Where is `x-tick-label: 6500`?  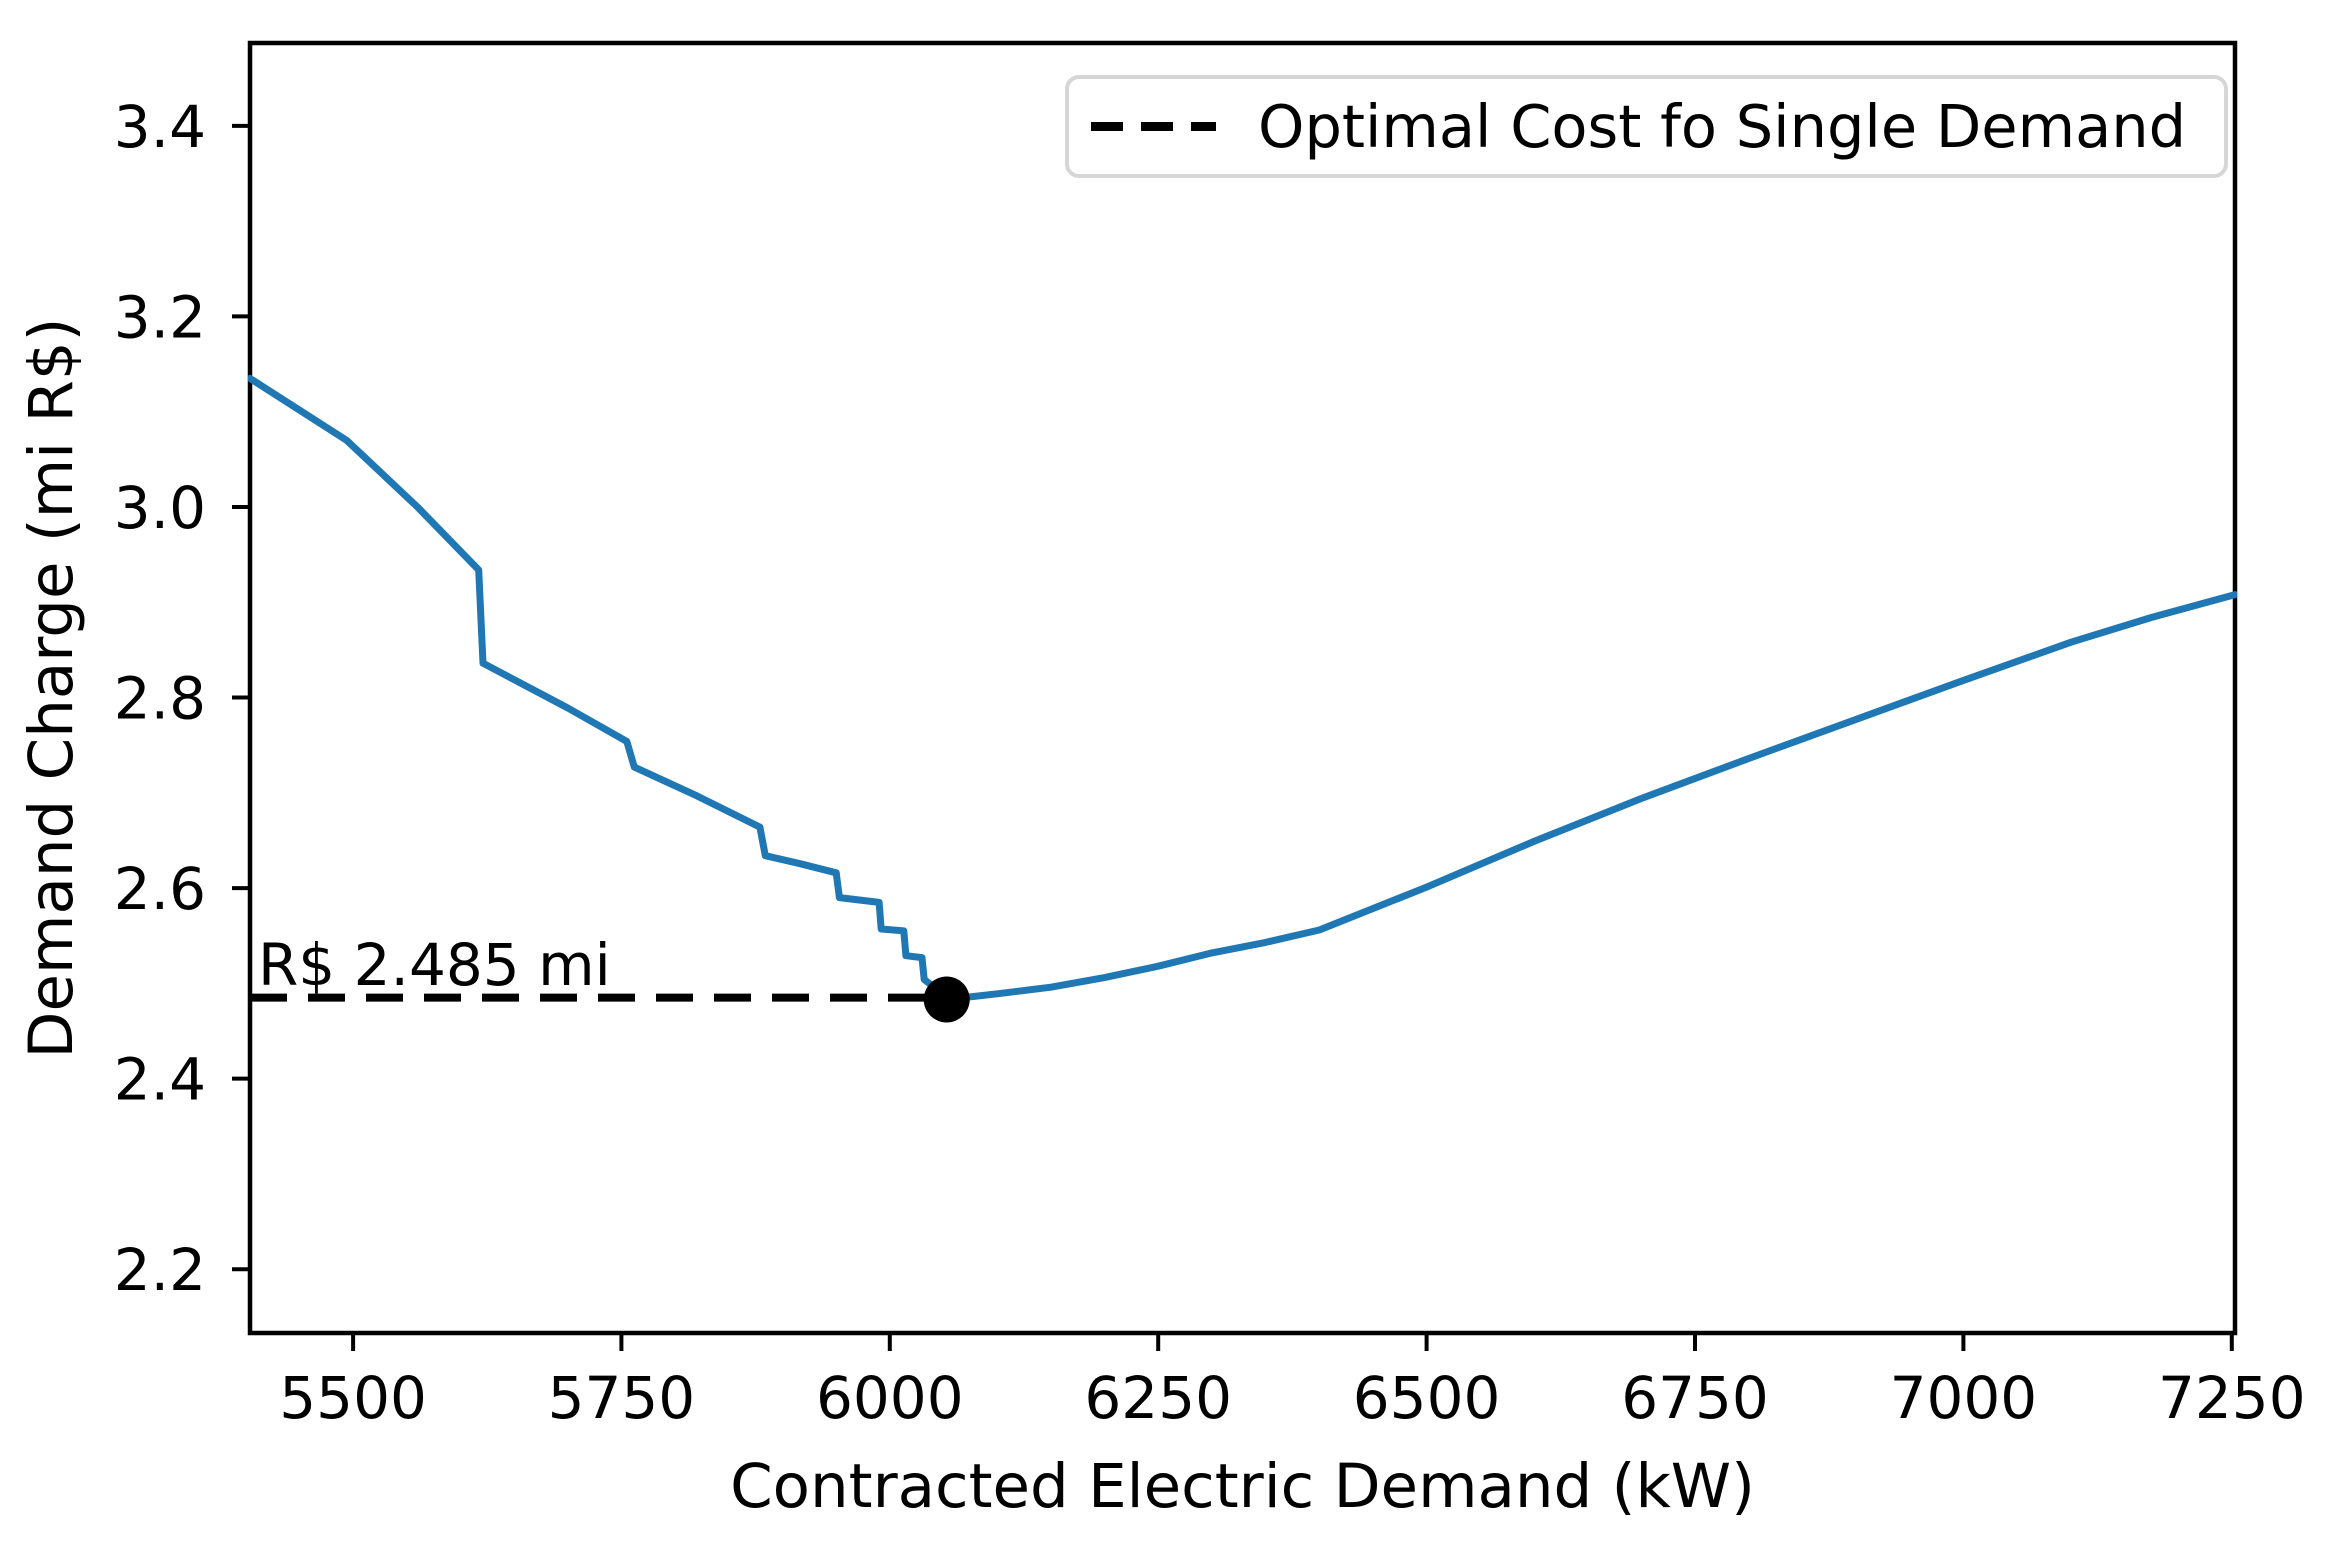 x-tick-label: 6500 is located at coordinates (1427, 1398).